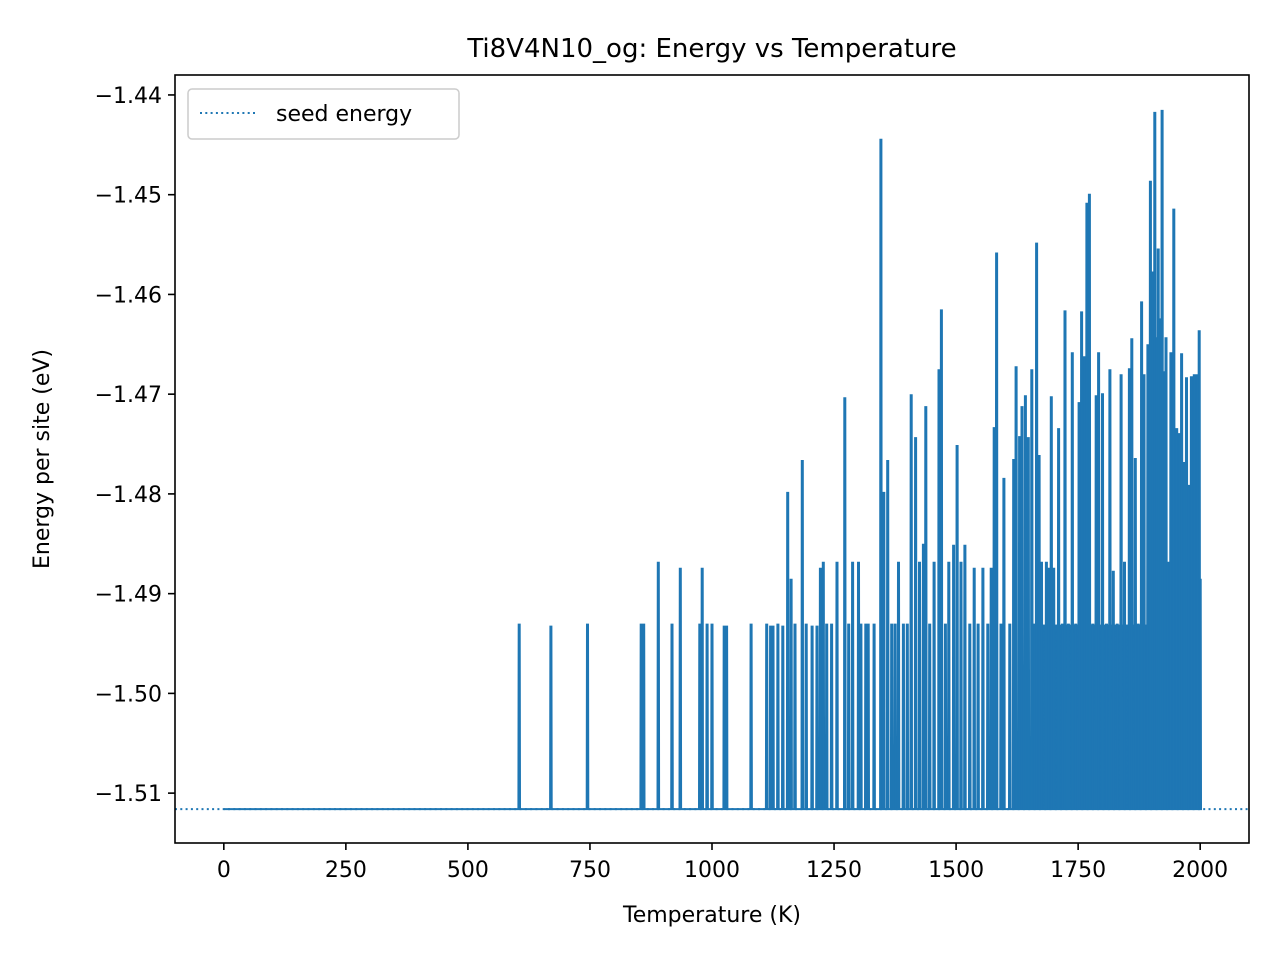 The image size is (1280, 960). Describe the element at coordinates (711, 49) in the screenshot. I see `chart-title: Ti8V4N10_og: Energy vs Temperature` at that location.